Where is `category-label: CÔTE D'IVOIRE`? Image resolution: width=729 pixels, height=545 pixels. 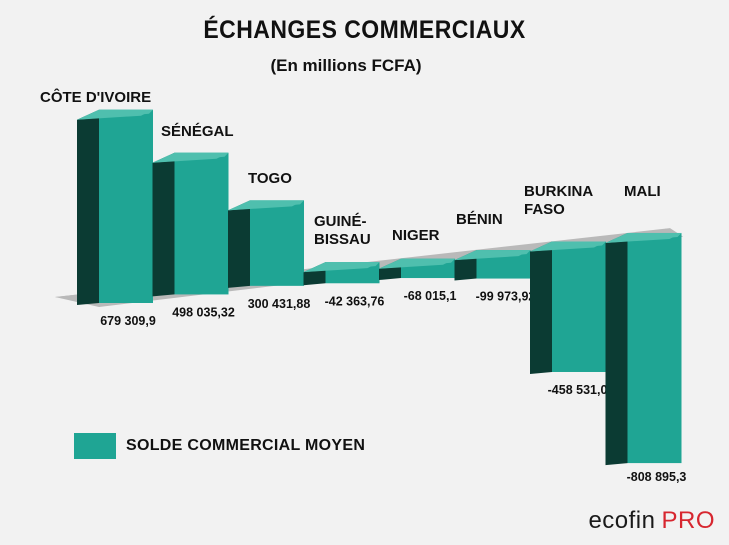 category-label: CÔTE D'IVOIRE is located at coordinates (95, 97).